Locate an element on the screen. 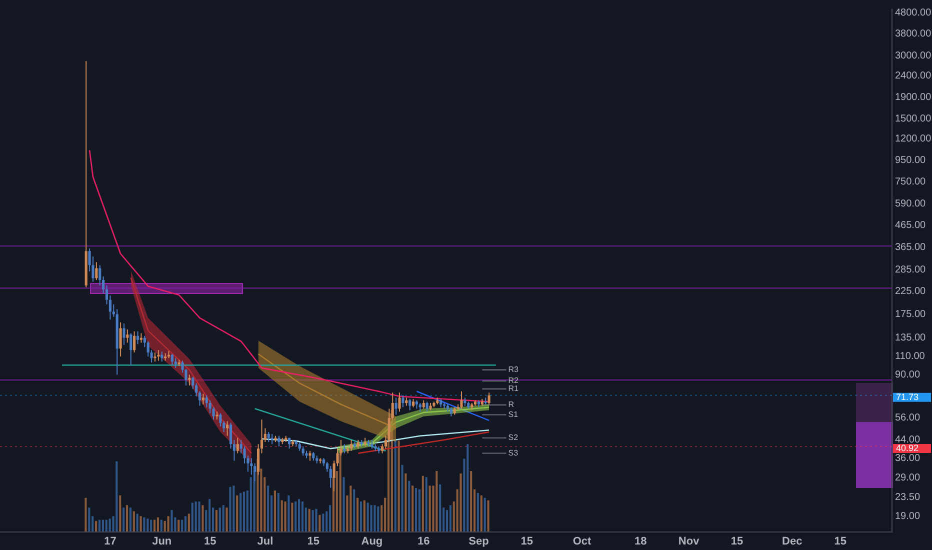 The height and width of the screenshot is (550, 932). x-tick-label: Dec is located at coordinates (792, 542).